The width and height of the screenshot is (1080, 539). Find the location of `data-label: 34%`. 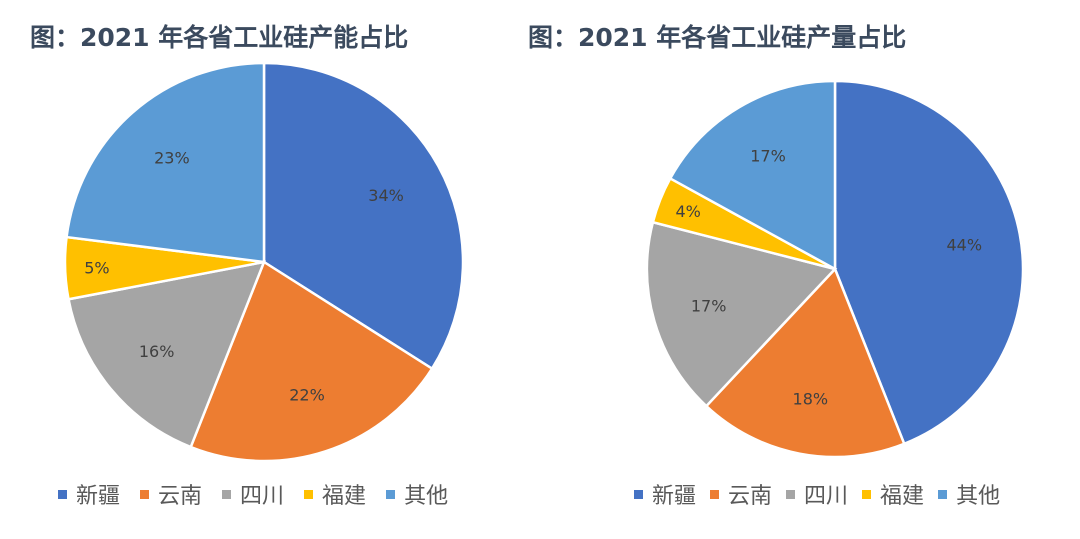

data-label: 34% is located at coordinates (386, 195).